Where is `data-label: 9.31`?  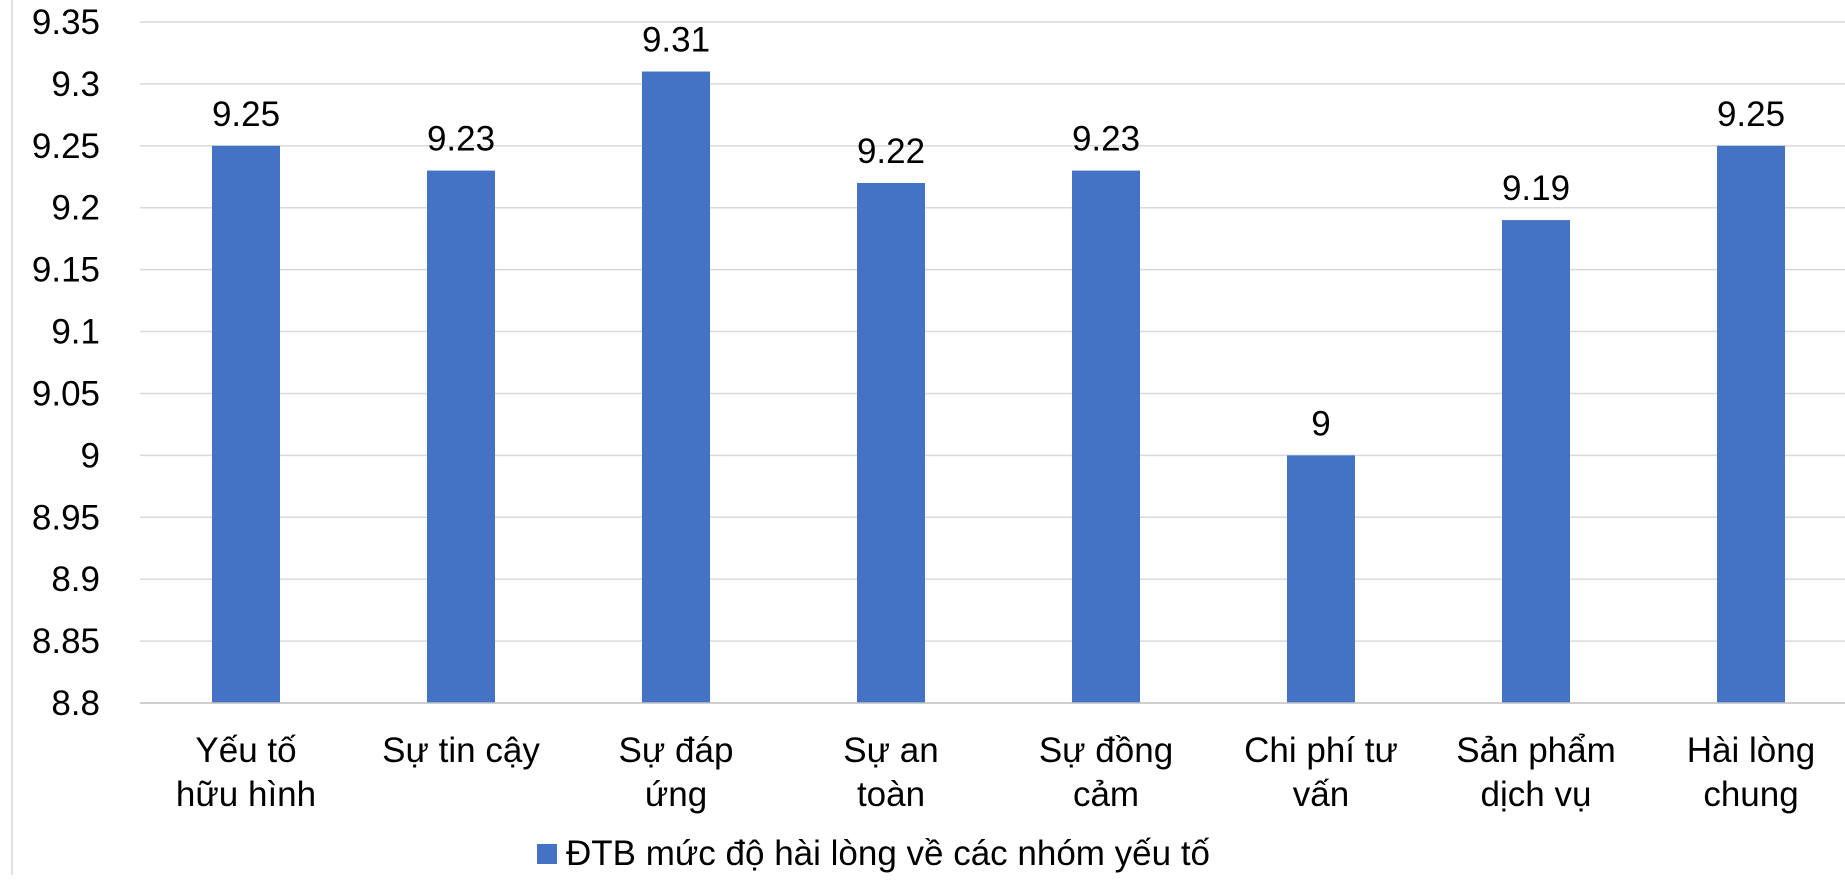
data-label: 9.31 is located at coordinates (676, 40).